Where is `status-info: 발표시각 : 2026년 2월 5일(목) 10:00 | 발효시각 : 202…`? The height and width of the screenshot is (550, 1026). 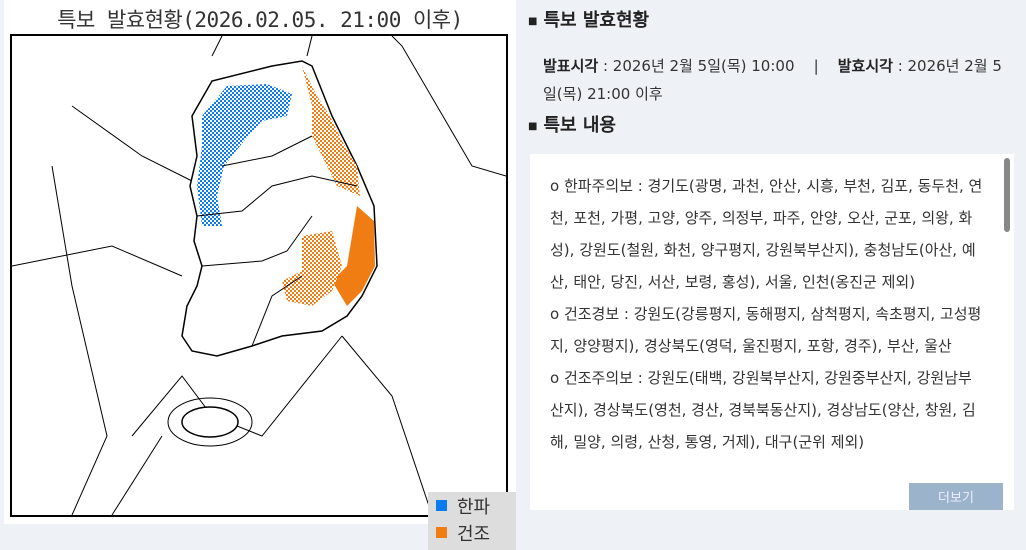 status-info: 발표시각 : 2026년 2월 5일(목) 10:00 | 발효시각 : 202… is located at coordinates (778, 80).